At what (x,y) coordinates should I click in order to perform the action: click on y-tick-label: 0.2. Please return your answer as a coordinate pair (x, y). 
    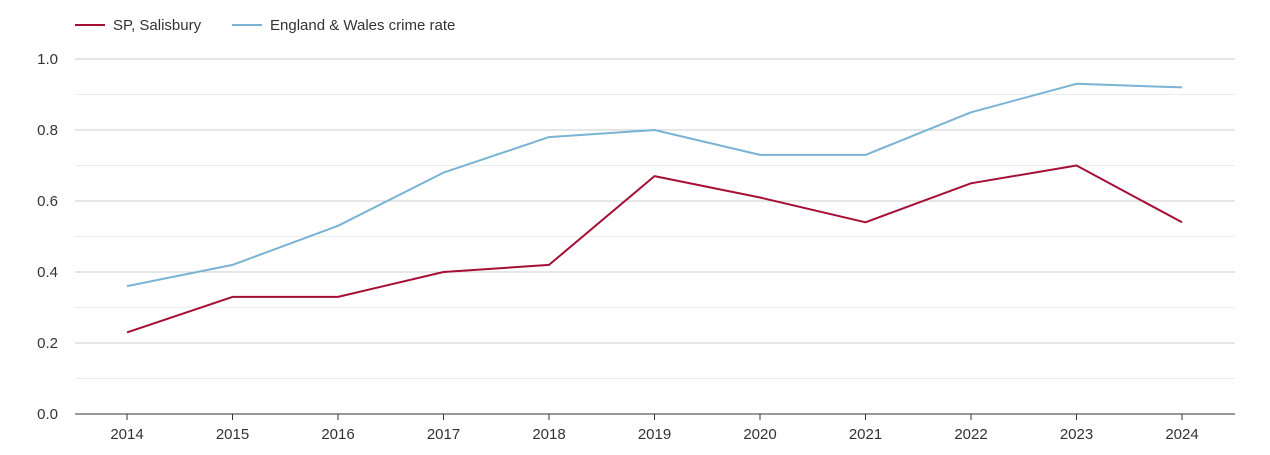
    Looking at the image, I should click on (47, 343).